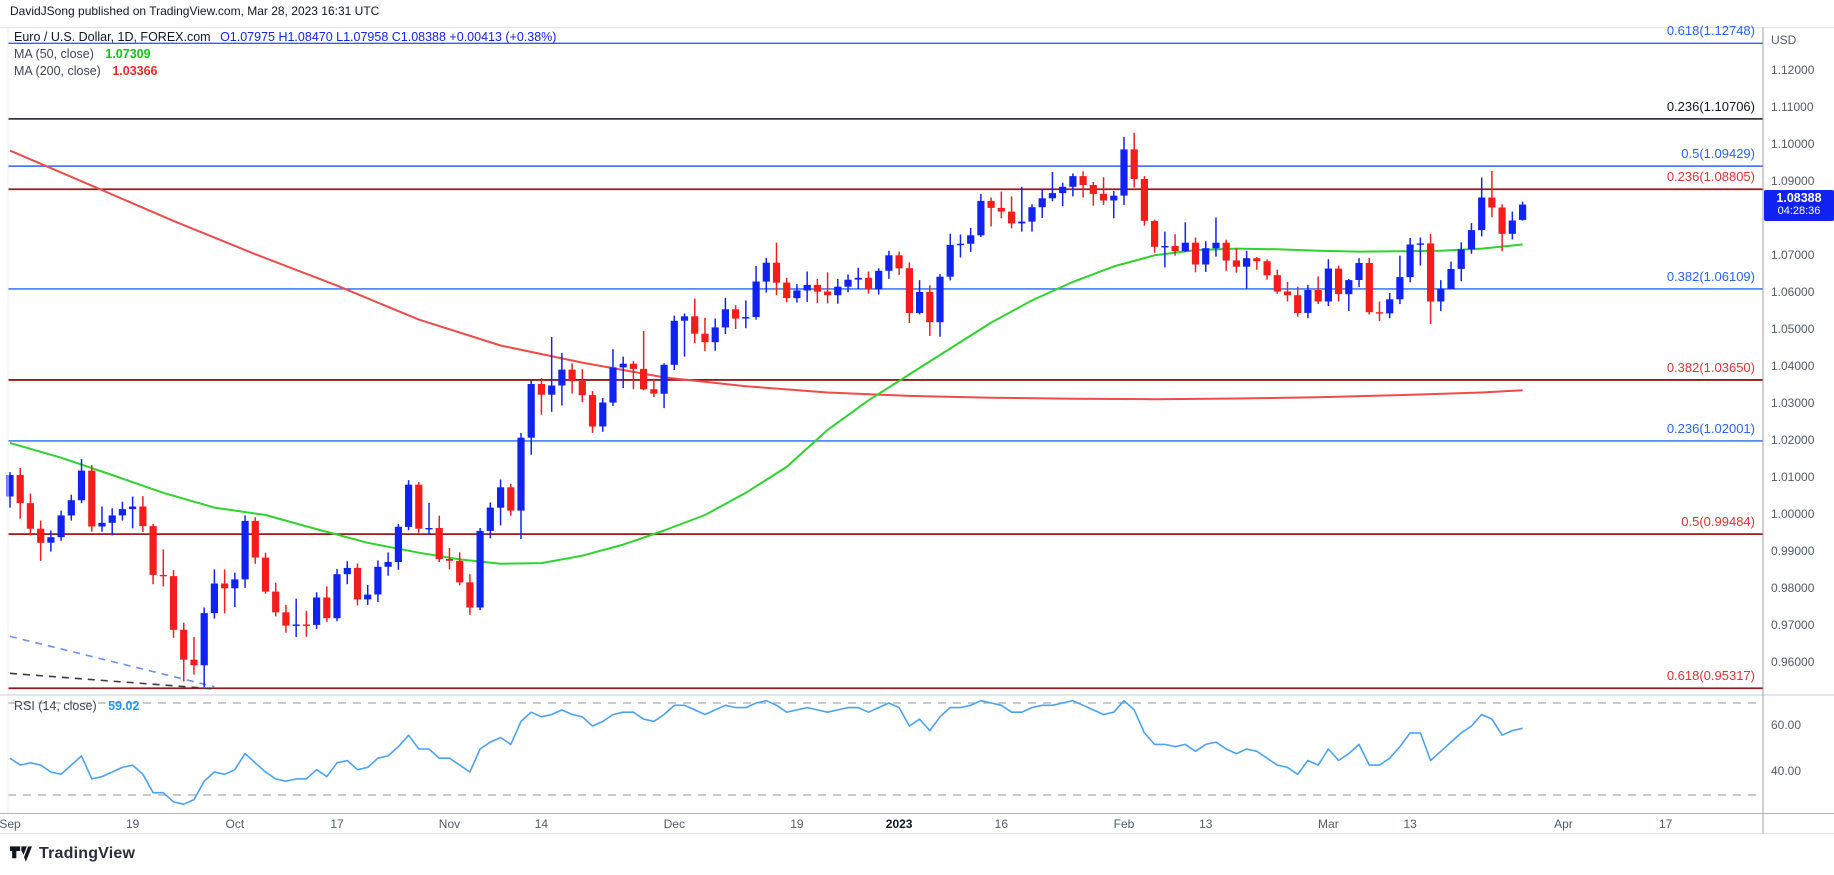  What do you see at coordinates (1124, 824) in the screenshot?
I see `time-tick: Feb` at bounding box center [1124, 824].